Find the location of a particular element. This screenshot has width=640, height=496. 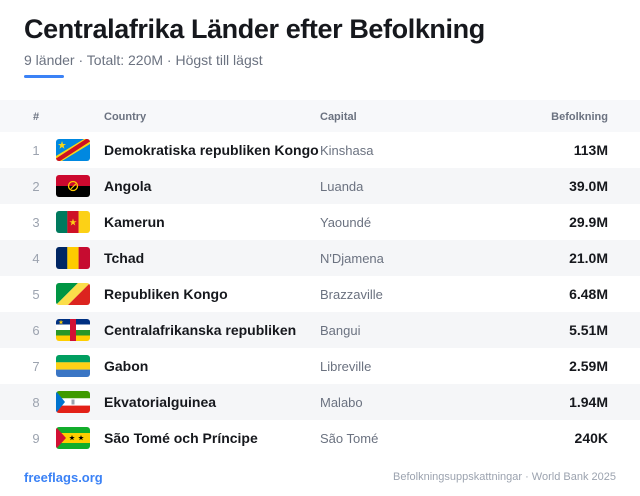

row-capital: Libreville is located at coordinates (346, 366).